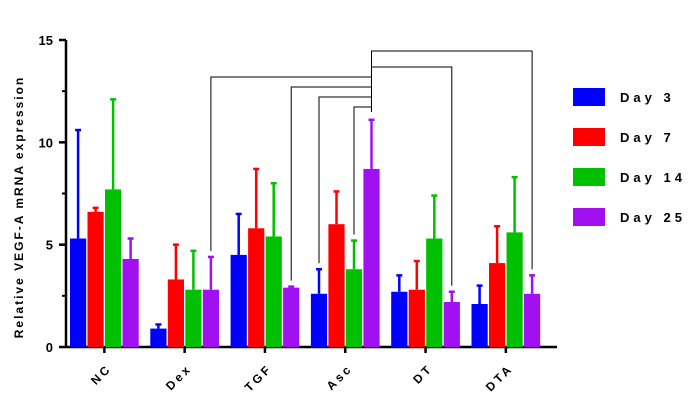  I want to click on x-category-label: Asc, so click(340, 377).